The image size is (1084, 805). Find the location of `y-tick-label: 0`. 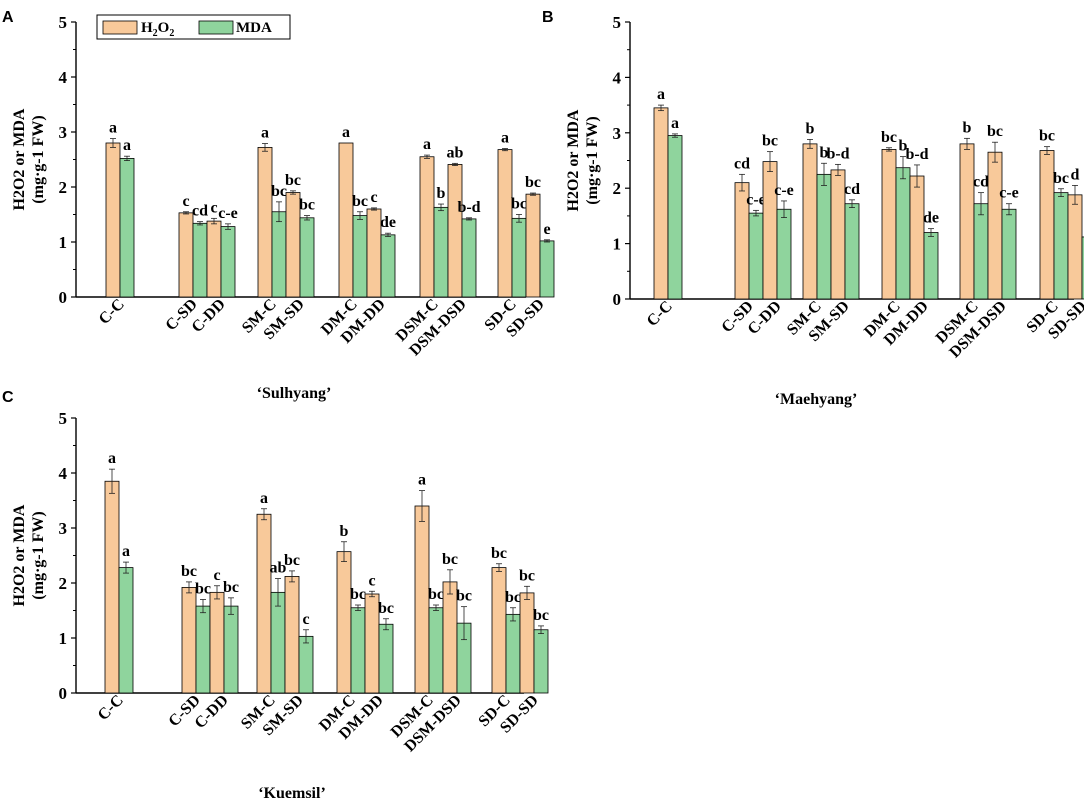

y-tick-label: 0 is located at coordinates (63, 693).